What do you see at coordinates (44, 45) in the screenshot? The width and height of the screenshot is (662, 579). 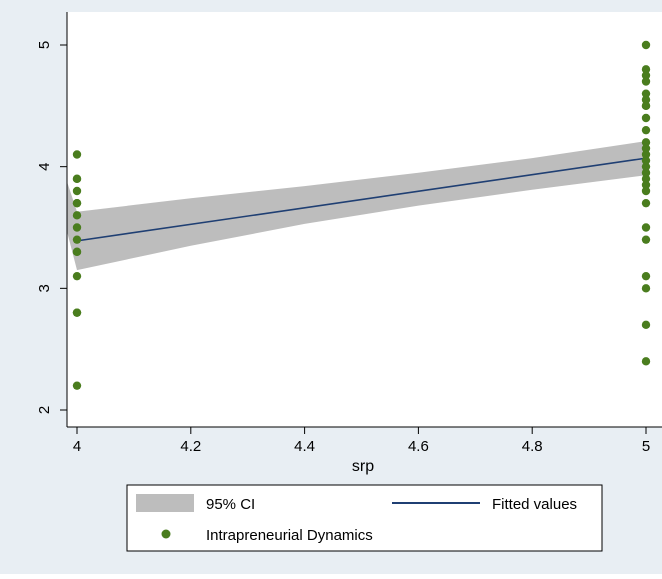 I see `y-tick-label: 5` at bounding box center [44, 45].